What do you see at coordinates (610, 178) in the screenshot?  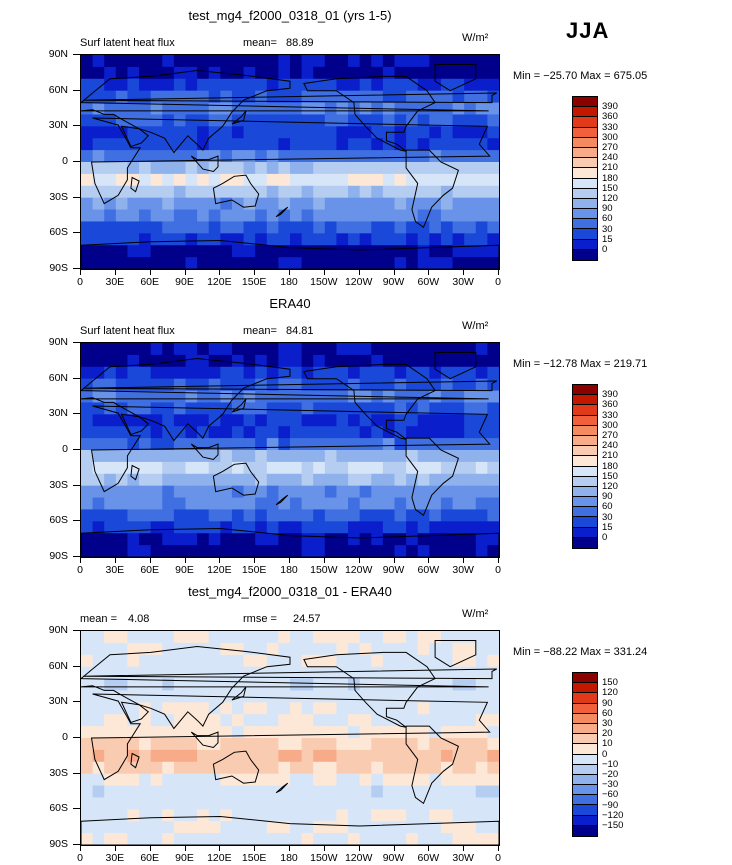 I see `colorbar-label: 180` at bounding box center [610, 178].